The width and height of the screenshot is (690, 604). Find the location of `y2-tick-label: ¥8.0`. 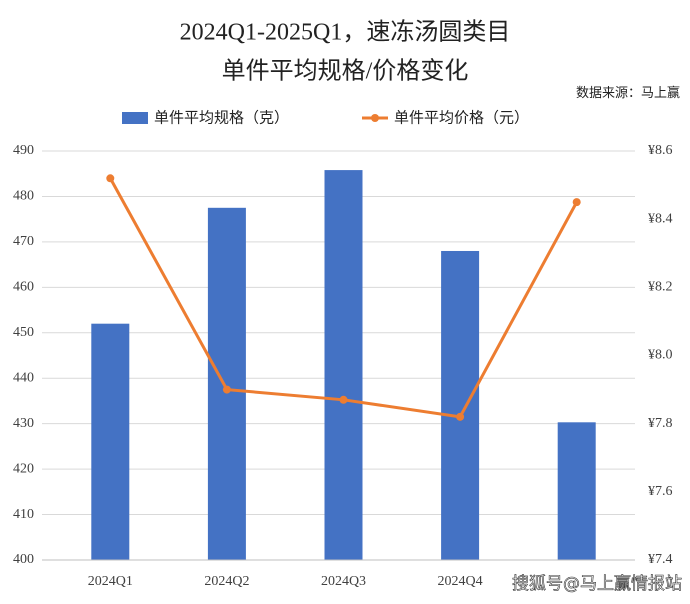

y2-tick-label: ¥8.0 is located at coordinates (660, 355).